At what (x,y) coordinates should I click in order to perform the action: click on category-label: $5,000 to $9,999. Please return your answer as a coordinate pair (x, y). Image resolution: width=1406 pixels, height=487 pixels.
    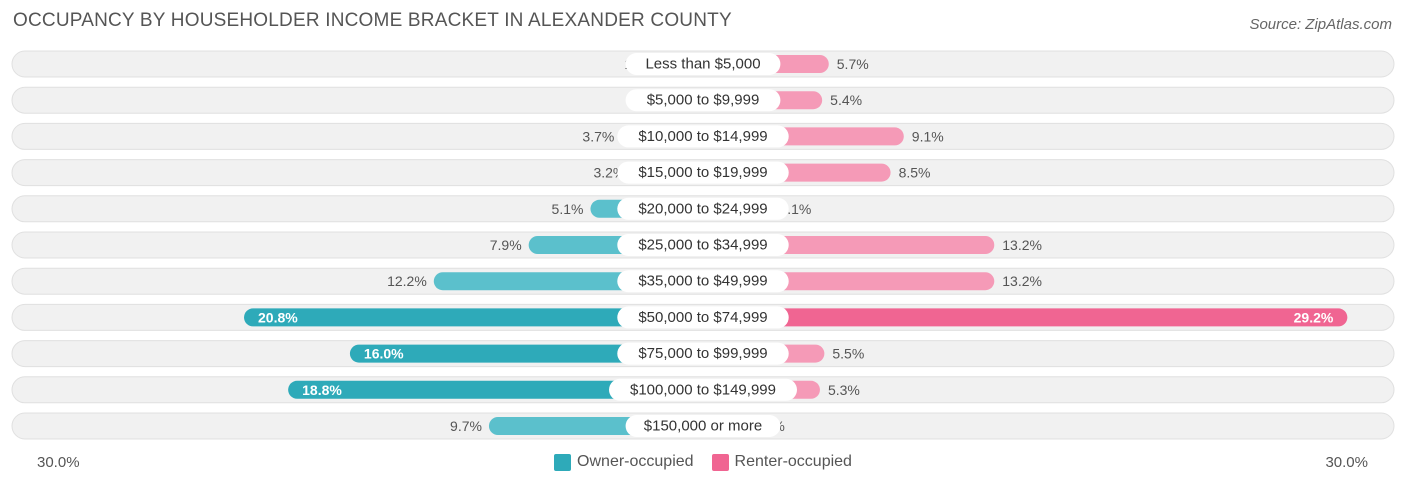
    Looking at the image, I should click on (703, 100).